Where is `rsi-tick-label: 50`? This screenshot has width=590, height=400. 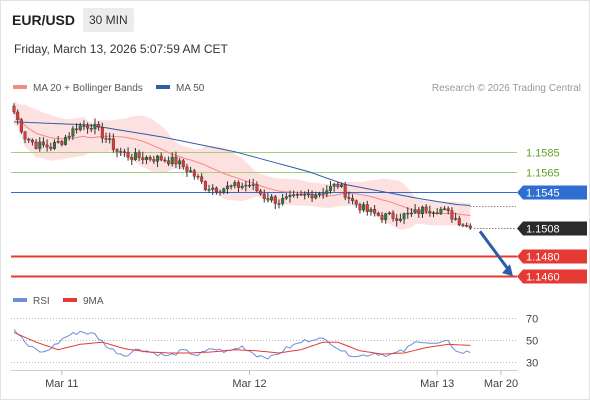
rsi-tick-label: 50 is located at coordinates (532, 342).